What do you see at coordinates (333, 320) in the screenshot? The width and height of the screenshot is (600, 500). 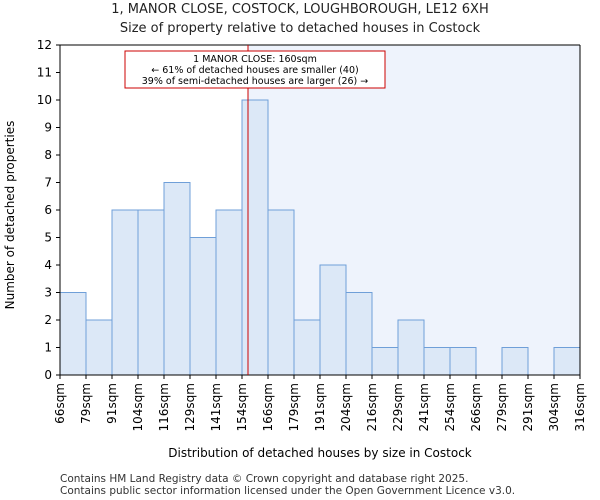 I see `bar-191sqm` at bounding box center [333, 320].